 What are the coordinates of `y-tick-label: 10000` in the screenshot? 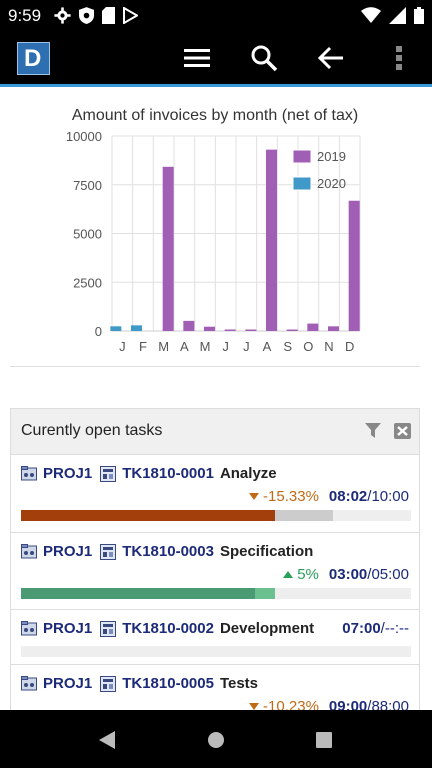 It's located at (84, 136).